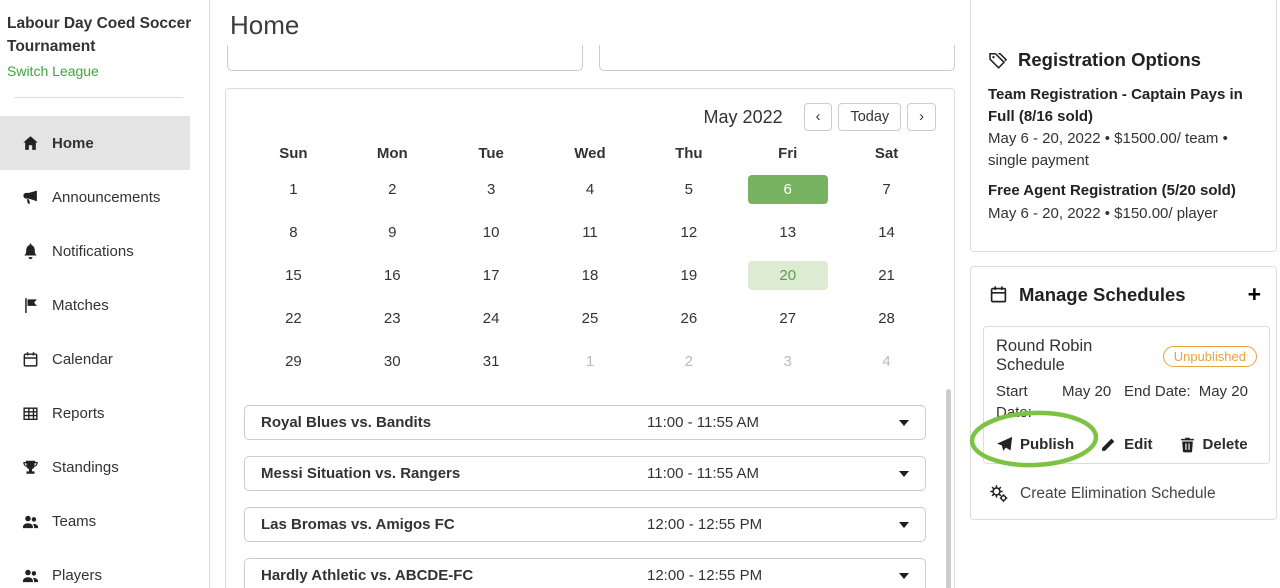 The image size is (1280, 588). Describe the element at coordinates (95, 143) in the screenshot. I see `sidebar-item-home: Home` at that location.